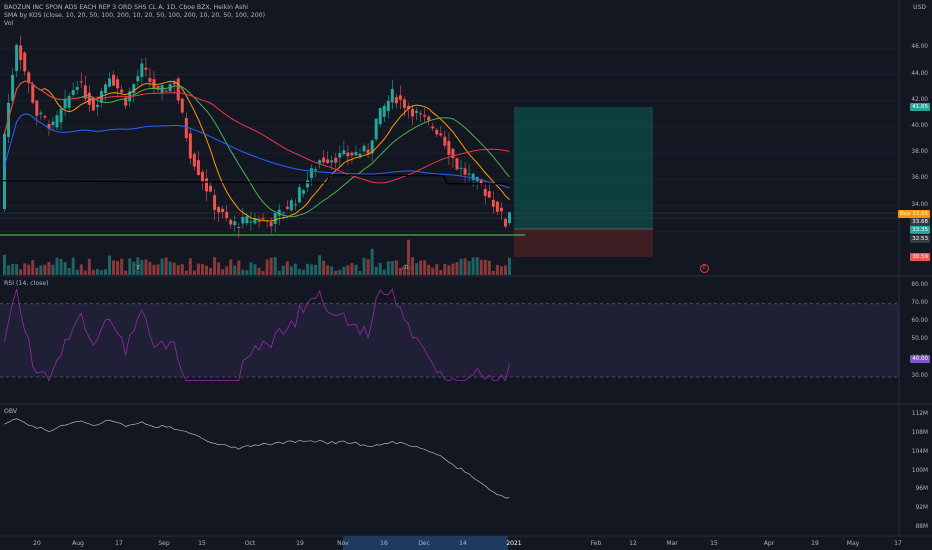 The height and width of the screenshot is (550, 932). I want to click on time-tick: Nov, so click(343, 543).